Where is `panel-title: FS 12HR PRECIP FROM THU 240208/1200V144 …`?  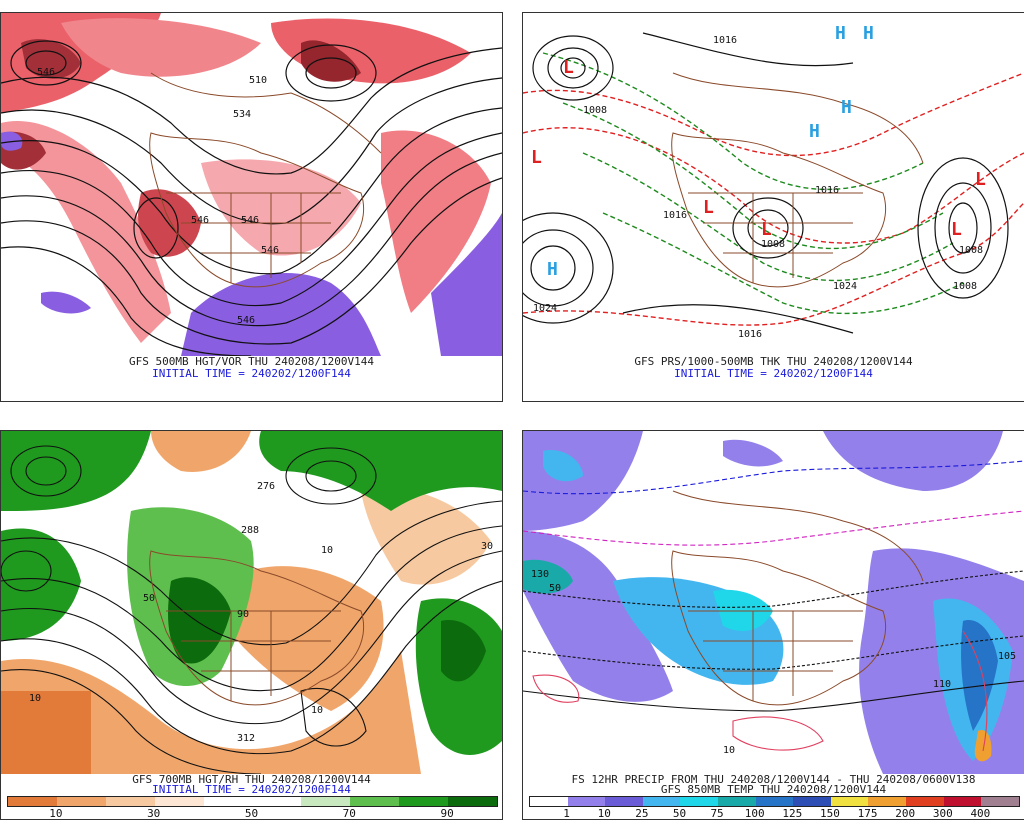
panel-title: FS 12HR PRECIP FROM THU 240208/1200V144 … is located at coordinates (773, 779).